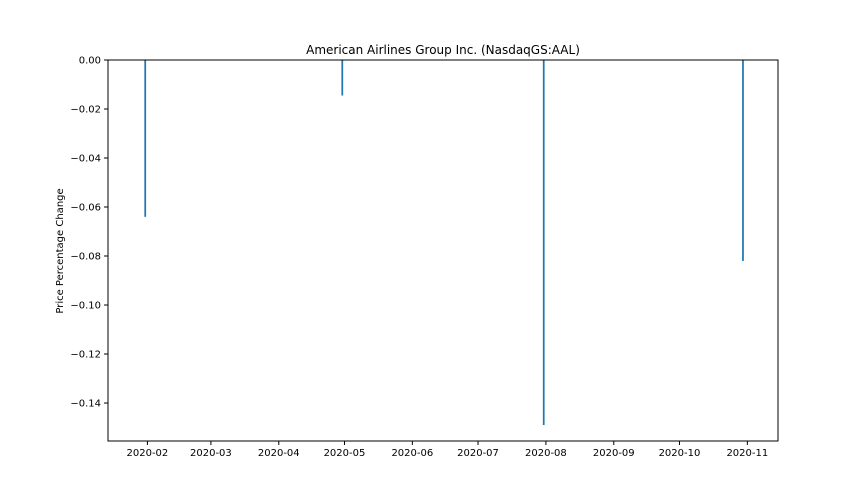 The width and height of the screenshot is (864, 504). I want to click on y-axis-label: Price Percentage Change, so click(60, 250).